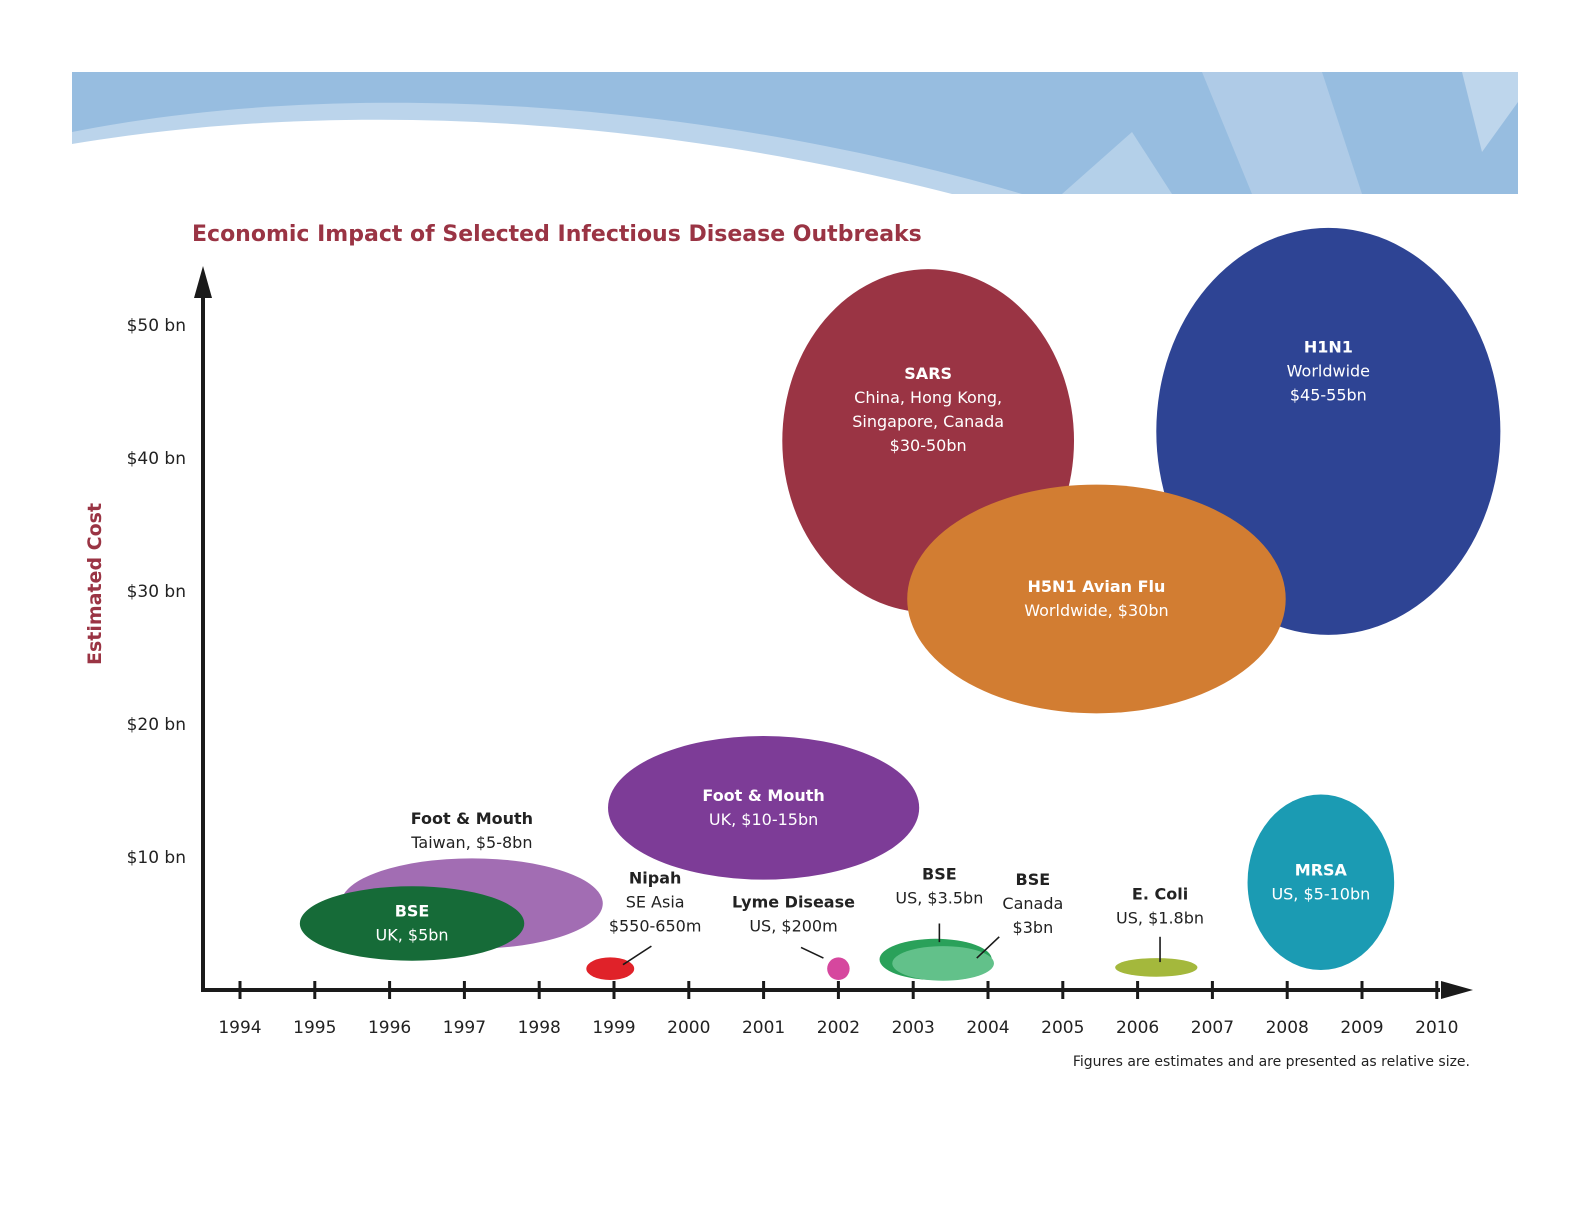 Image resolution: width=1584 pixels, height=1224 pixels. What do you see at coordinates (1032, 903) in the screenshot?
I see `bubble-detail-label: Canada` at bounding box center [1032, 903].